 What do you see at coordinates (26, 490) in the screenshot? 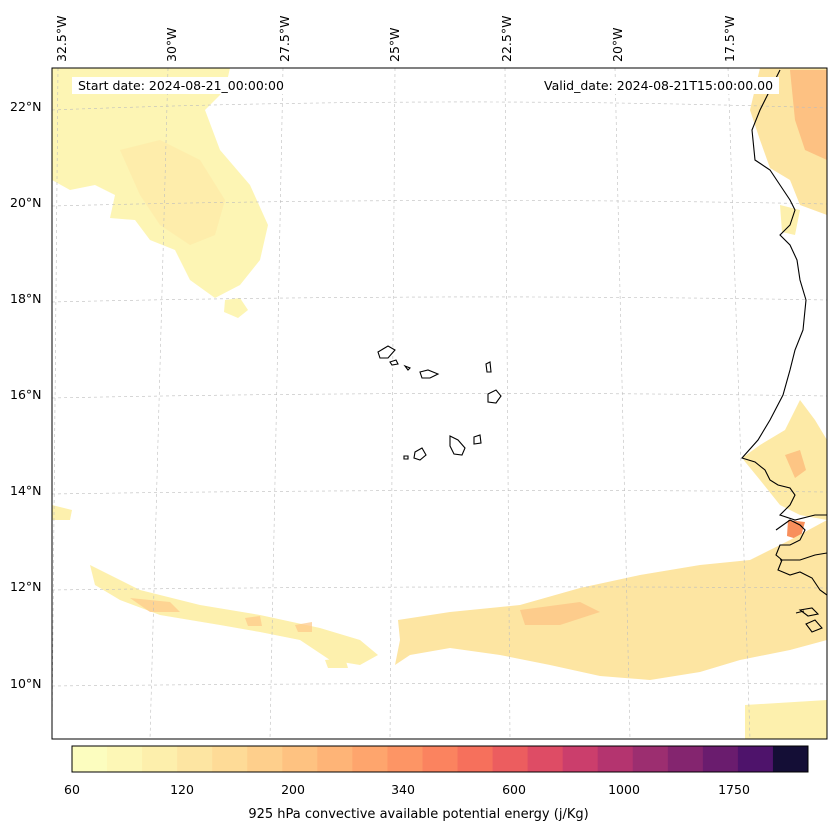
I see `lat-label: 14°N` at bounding box center [26, 490].